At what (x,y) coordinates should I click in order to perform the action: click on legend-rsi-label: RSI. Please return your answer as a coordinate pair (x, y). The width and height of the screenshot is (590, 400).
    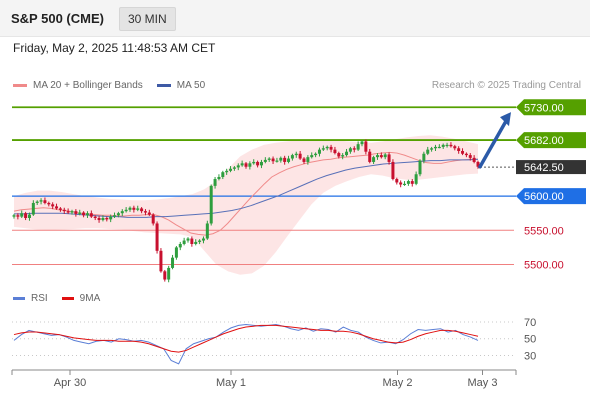
    Looking at the image, I should click on (39, 298).